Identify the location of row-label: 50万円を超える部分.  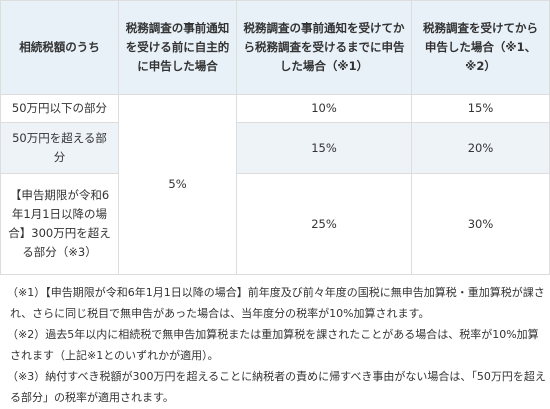
(59, 148).